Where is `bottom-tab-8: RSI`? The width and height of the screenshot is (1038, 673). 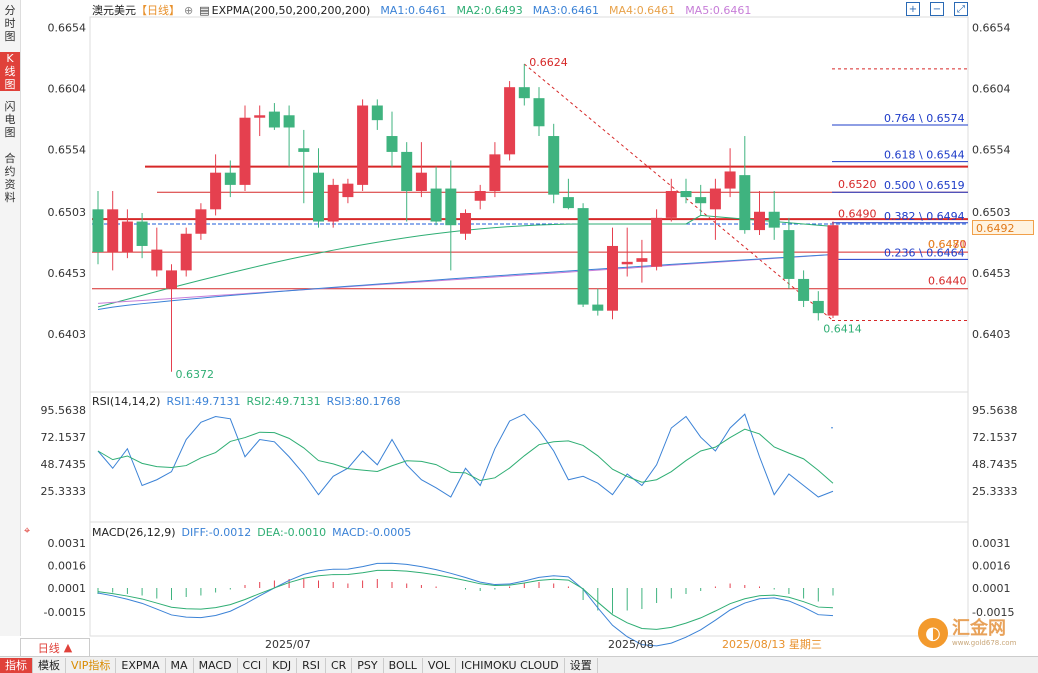 bottom-tab-8: RSI is located at coordinates (311, 665).